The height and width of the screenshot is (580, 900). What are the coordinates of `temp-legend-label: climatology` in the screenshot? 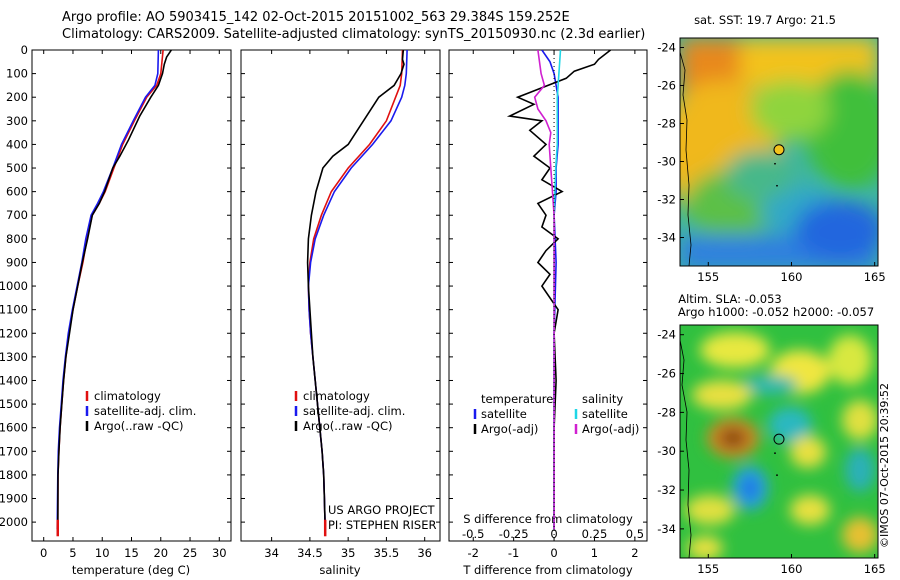 It's located at (127, 396).